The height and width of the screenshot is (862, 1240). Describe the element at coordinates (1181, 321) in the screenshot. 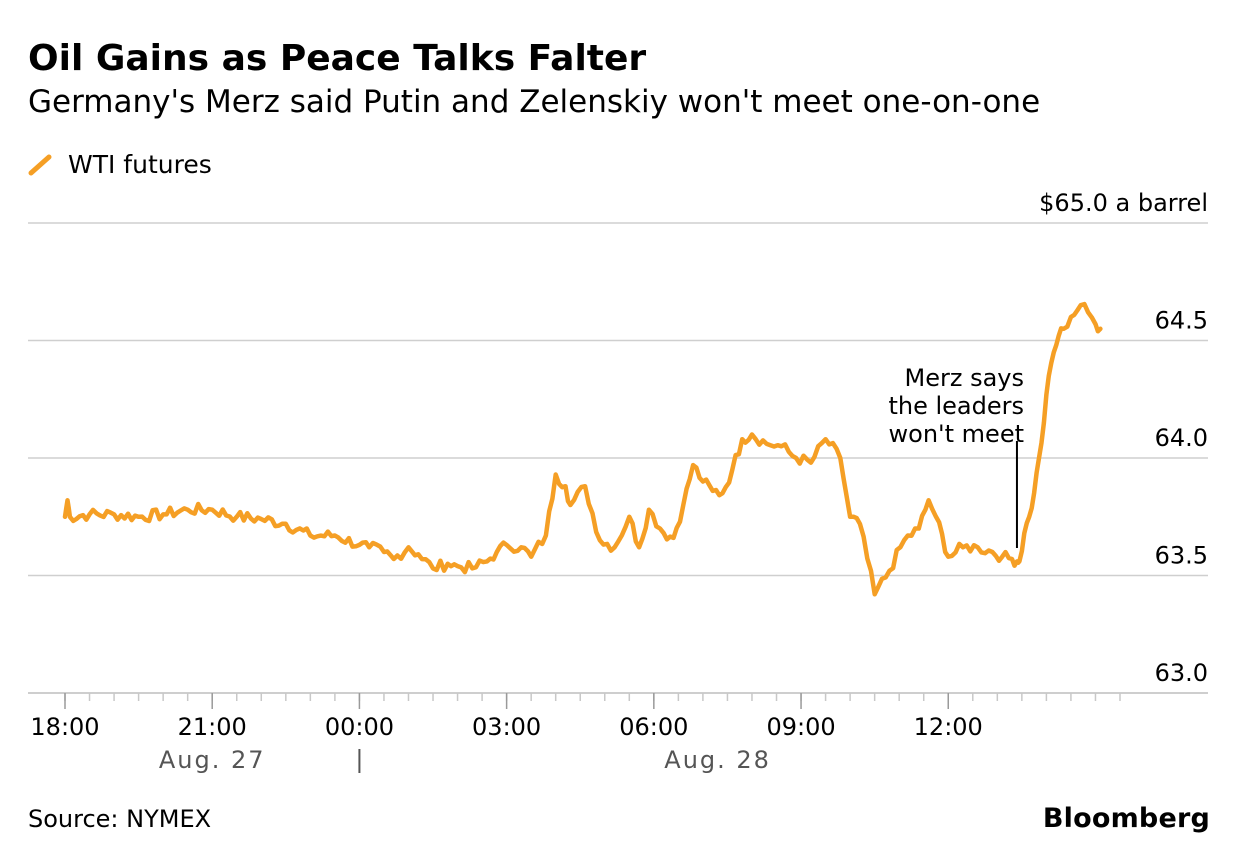

I see `y-tick-label: 64.5` at that location.